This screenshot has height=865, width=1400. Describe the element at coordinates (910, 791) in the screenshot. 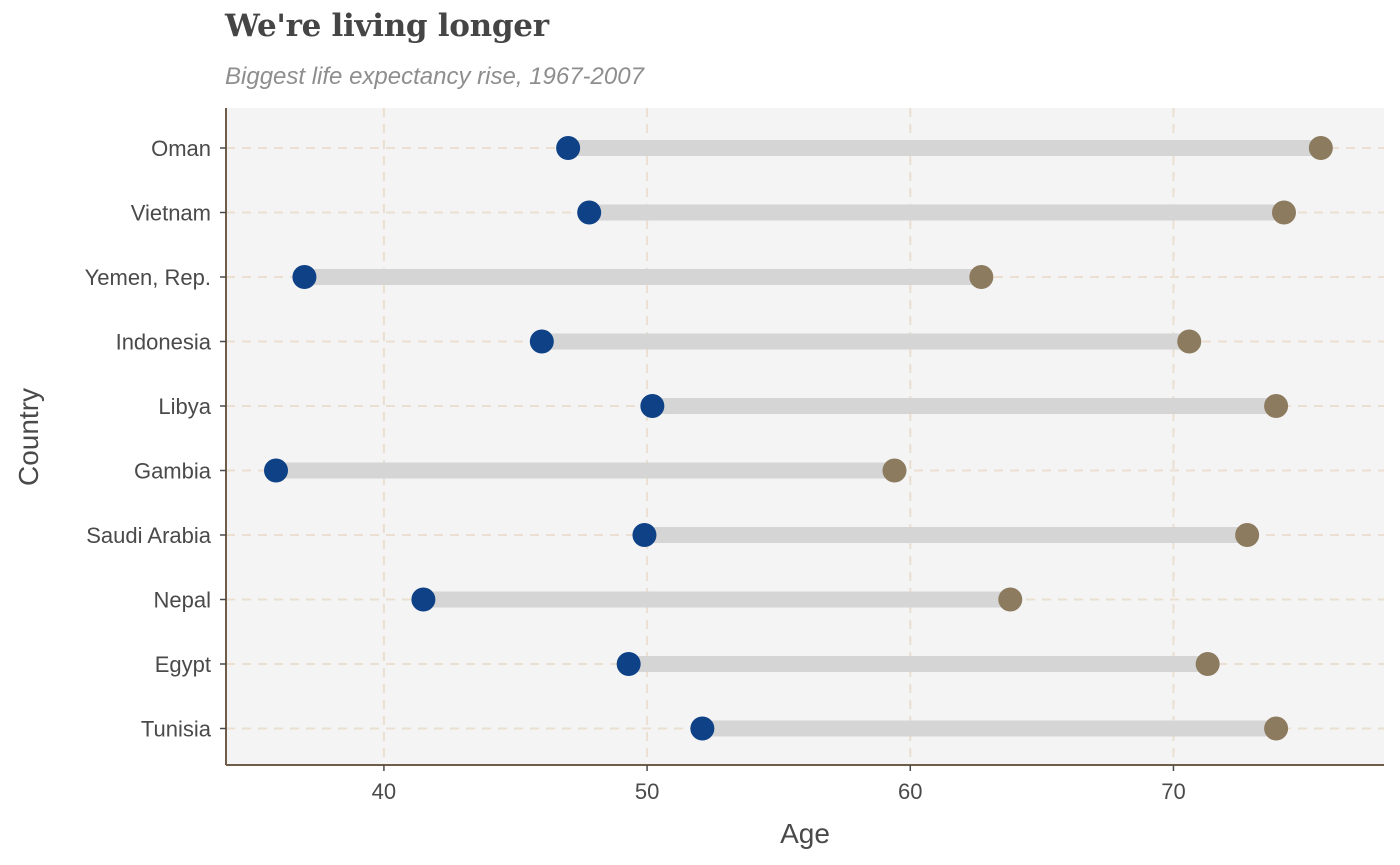

I see `x-tick-label: 60` at that location.